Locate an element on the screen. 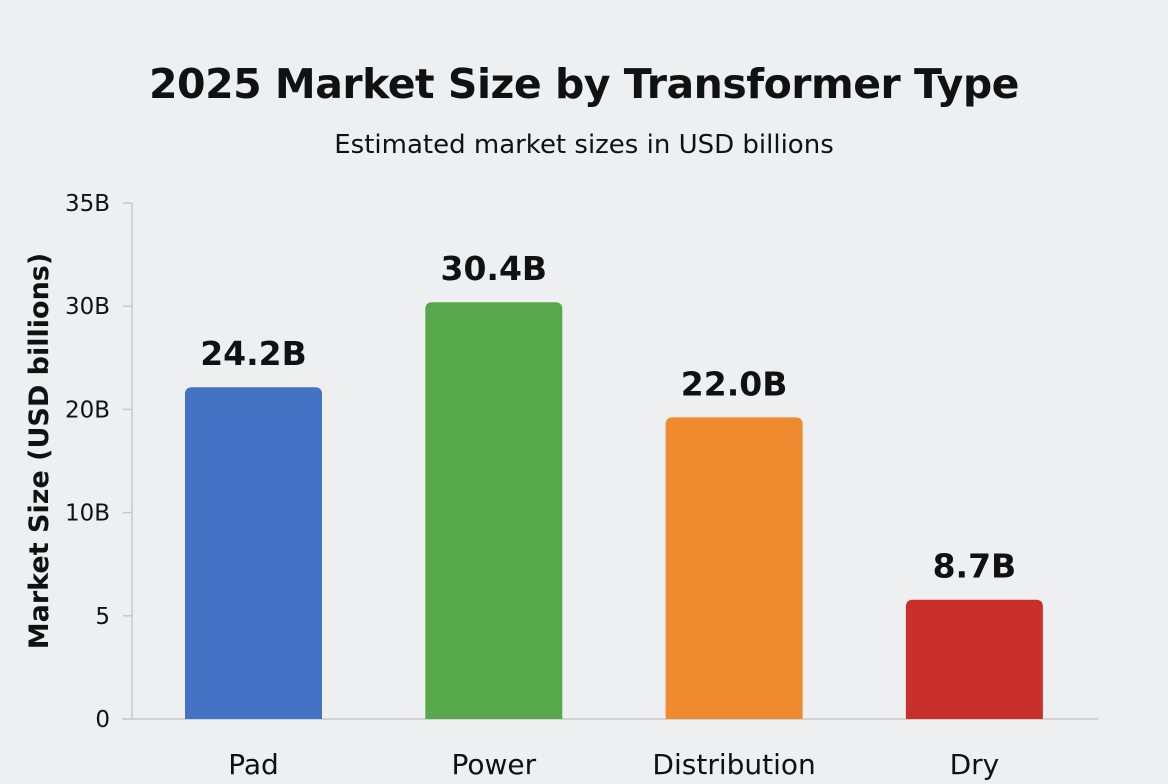 This screenshot has width=1168, height=784. data-label: 8.7B is located at coordinates (975, 566).